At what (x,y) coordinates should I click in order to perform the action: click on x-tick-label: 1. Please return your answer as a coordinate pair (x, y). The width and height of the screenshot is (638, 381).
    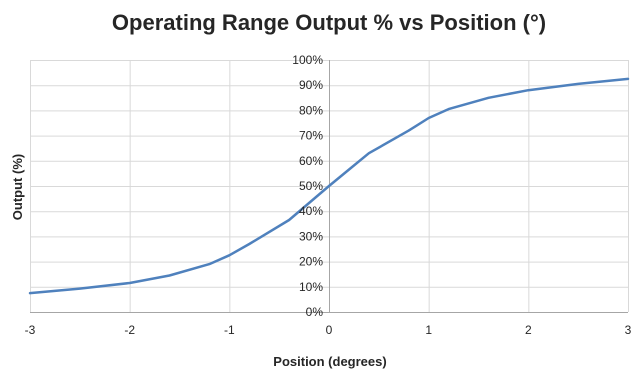
    Looking at the image, I should click on (428, 330).